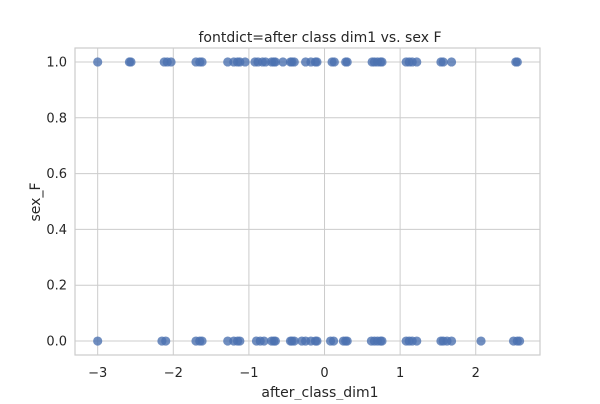 Image resolution: width=600 pixels, height=404 pixels. What do you see at coordinates (248, 373) in the screenshot?
I see `x-tick-label: −1` at bounding box center [248, 373].